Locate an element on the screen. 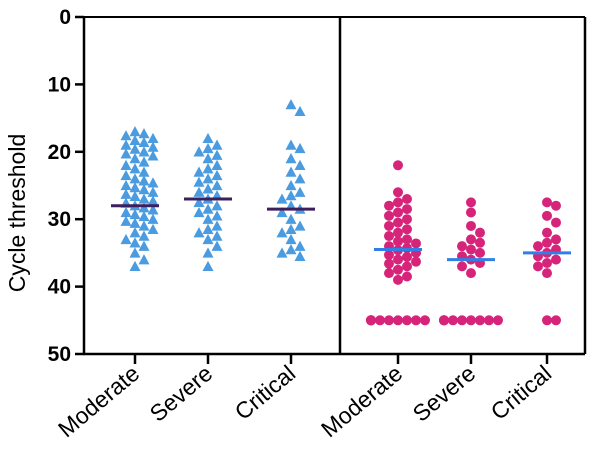 The height and width of the screenshot is (456, 597). y-tick-label: 0 is located at coordinates (65, 17).